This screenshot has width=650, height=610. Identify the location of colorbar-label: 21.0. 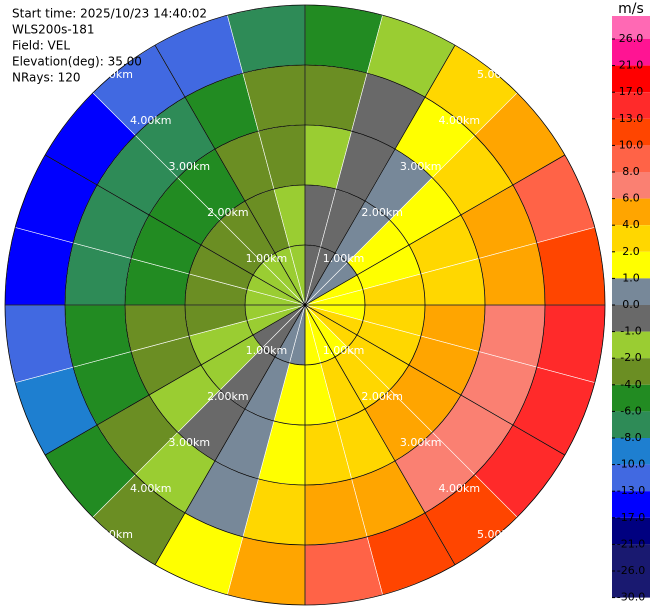
(631, 65).